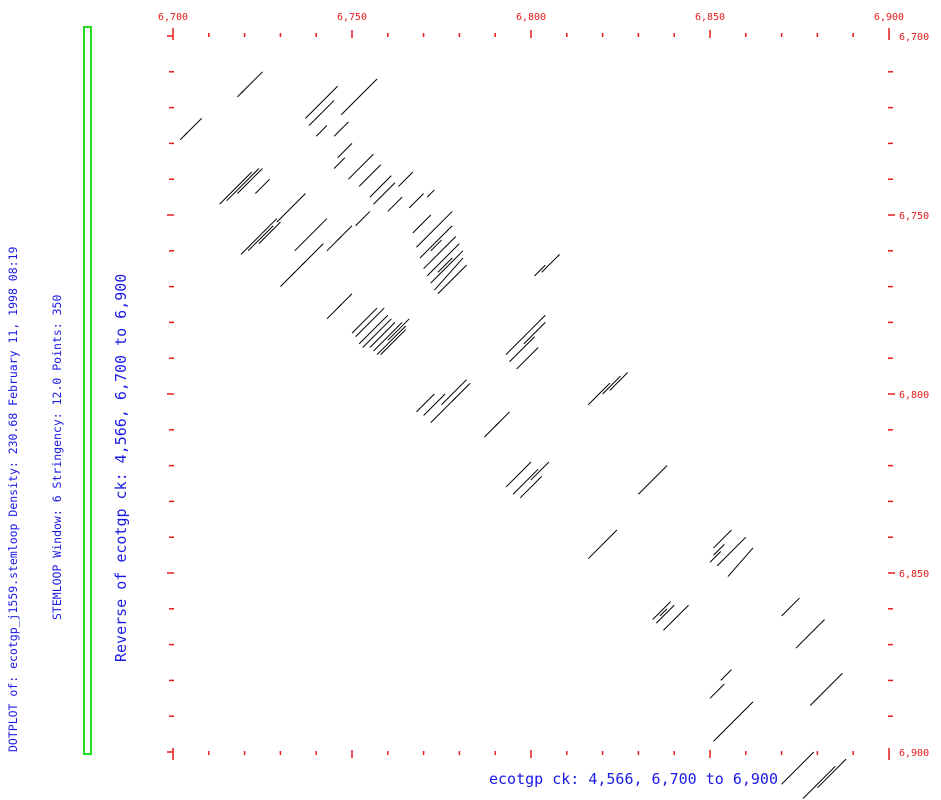 This screenshot has width=941, height=800. What do you see at coordinates (914, 574) in the screenshot?
I see `y-tick-label: 6,850` at bounding box center [914, 574].